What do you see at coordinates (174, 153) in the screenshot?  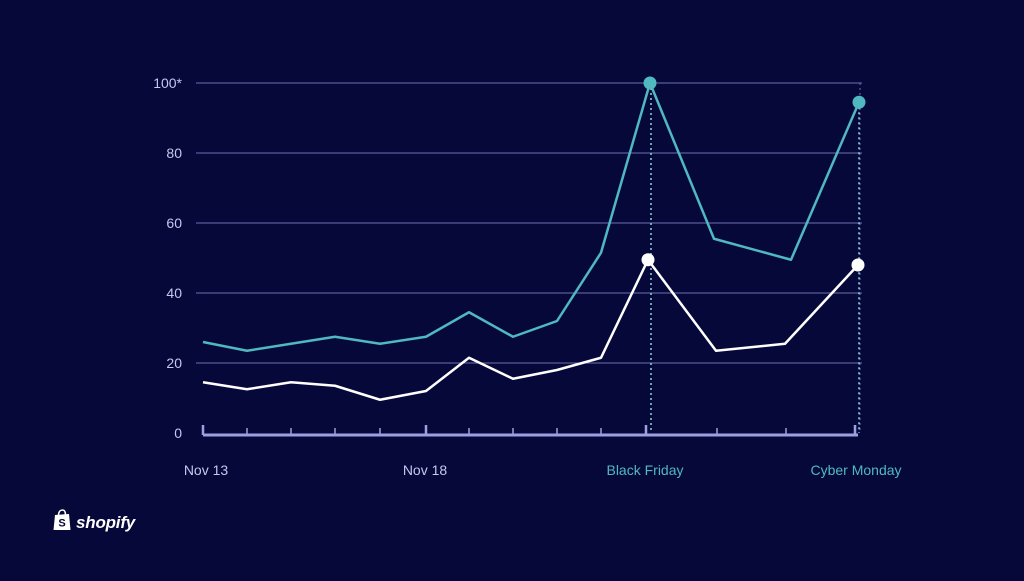 I see `y-tick-label-4: 80` at bounding box center [174, 153].